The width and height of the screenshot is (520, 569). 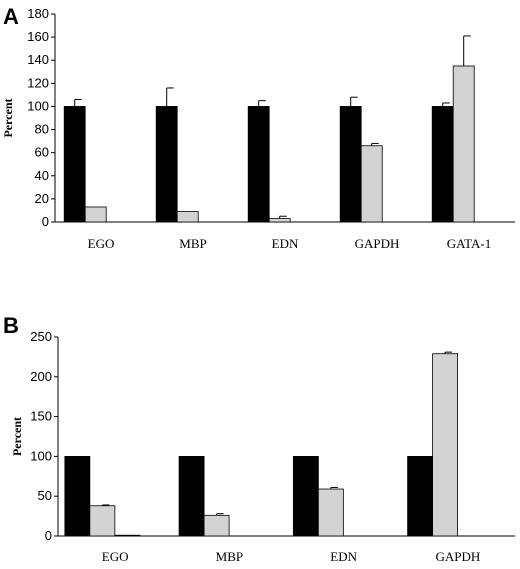 I want to click on y-tick-label: 50, so click(x=45, y=495).